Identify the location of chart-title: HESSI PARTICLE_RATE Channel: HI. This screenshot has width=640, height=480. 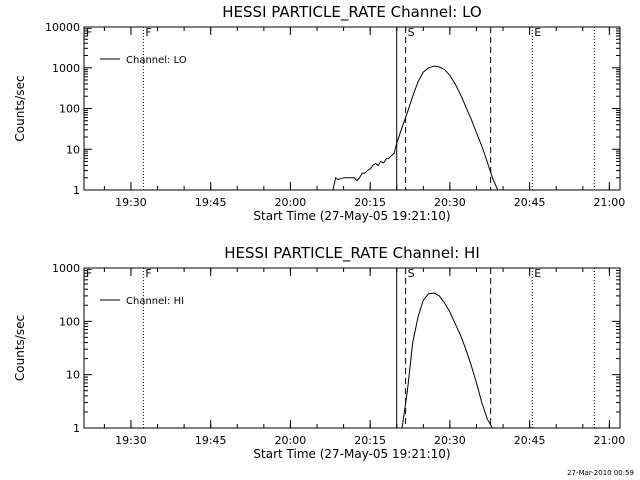
(352, 253).